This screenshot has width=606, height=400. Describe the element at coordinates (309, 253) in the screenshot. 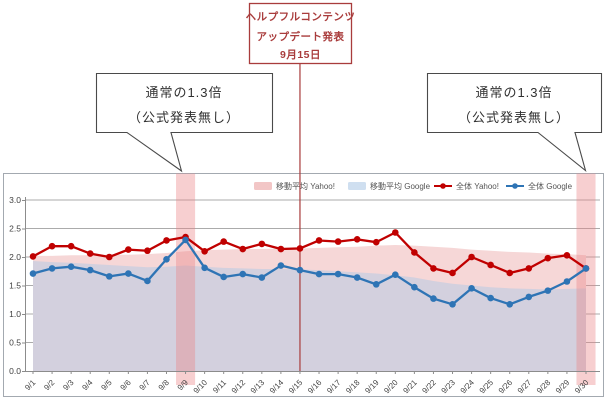

I see `line-全体 Yahoo!` at that location.